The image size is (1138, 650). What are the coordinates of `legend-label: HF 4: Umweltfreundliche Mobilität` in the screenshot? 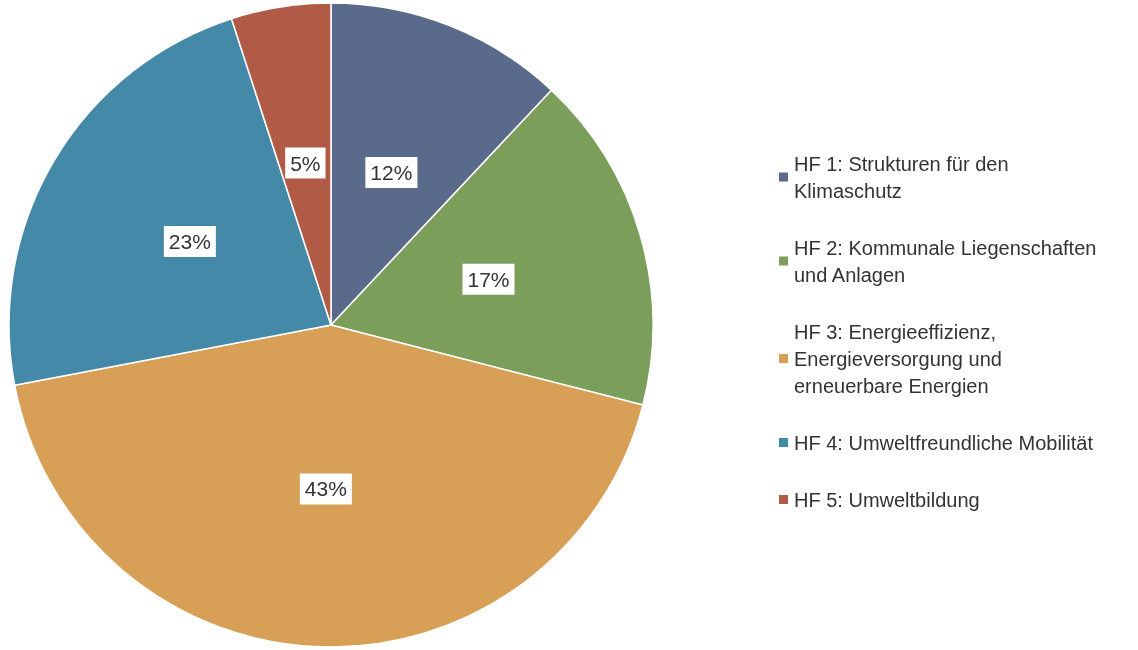 It's located at (944, 442).